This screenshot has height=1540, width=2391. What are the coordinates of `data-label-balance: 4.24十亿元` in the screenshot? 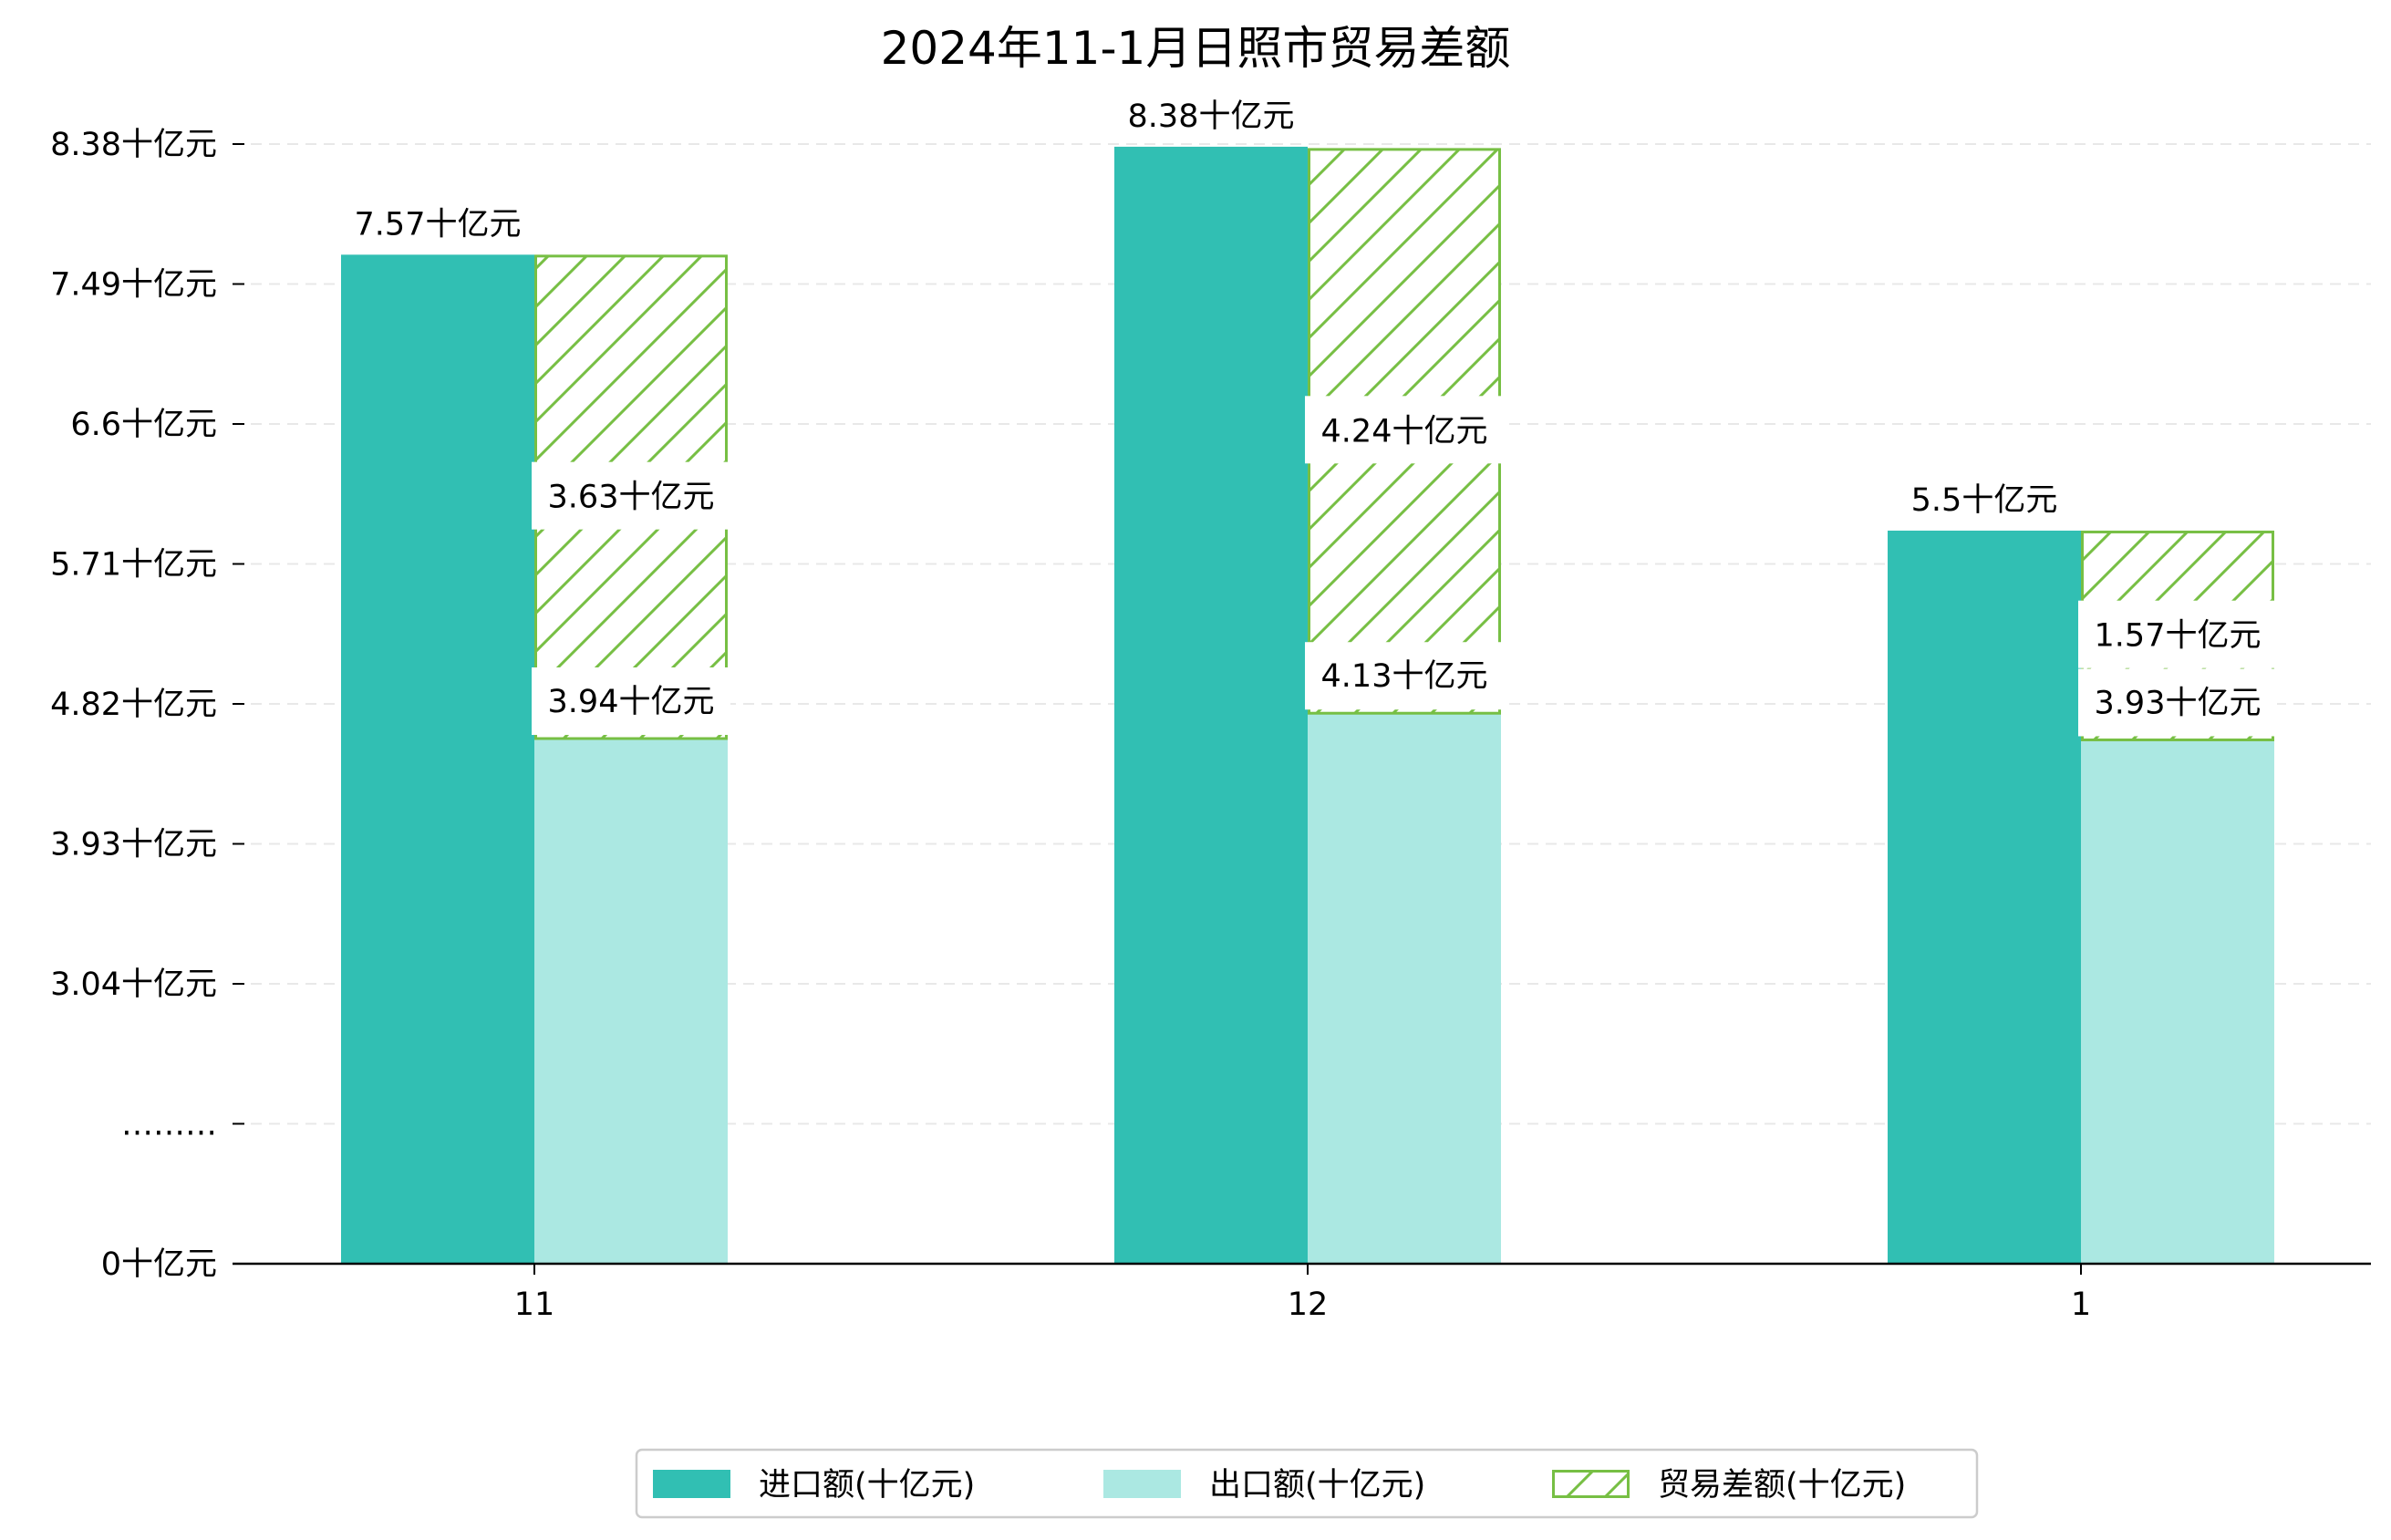 It's located at (1404, 431).